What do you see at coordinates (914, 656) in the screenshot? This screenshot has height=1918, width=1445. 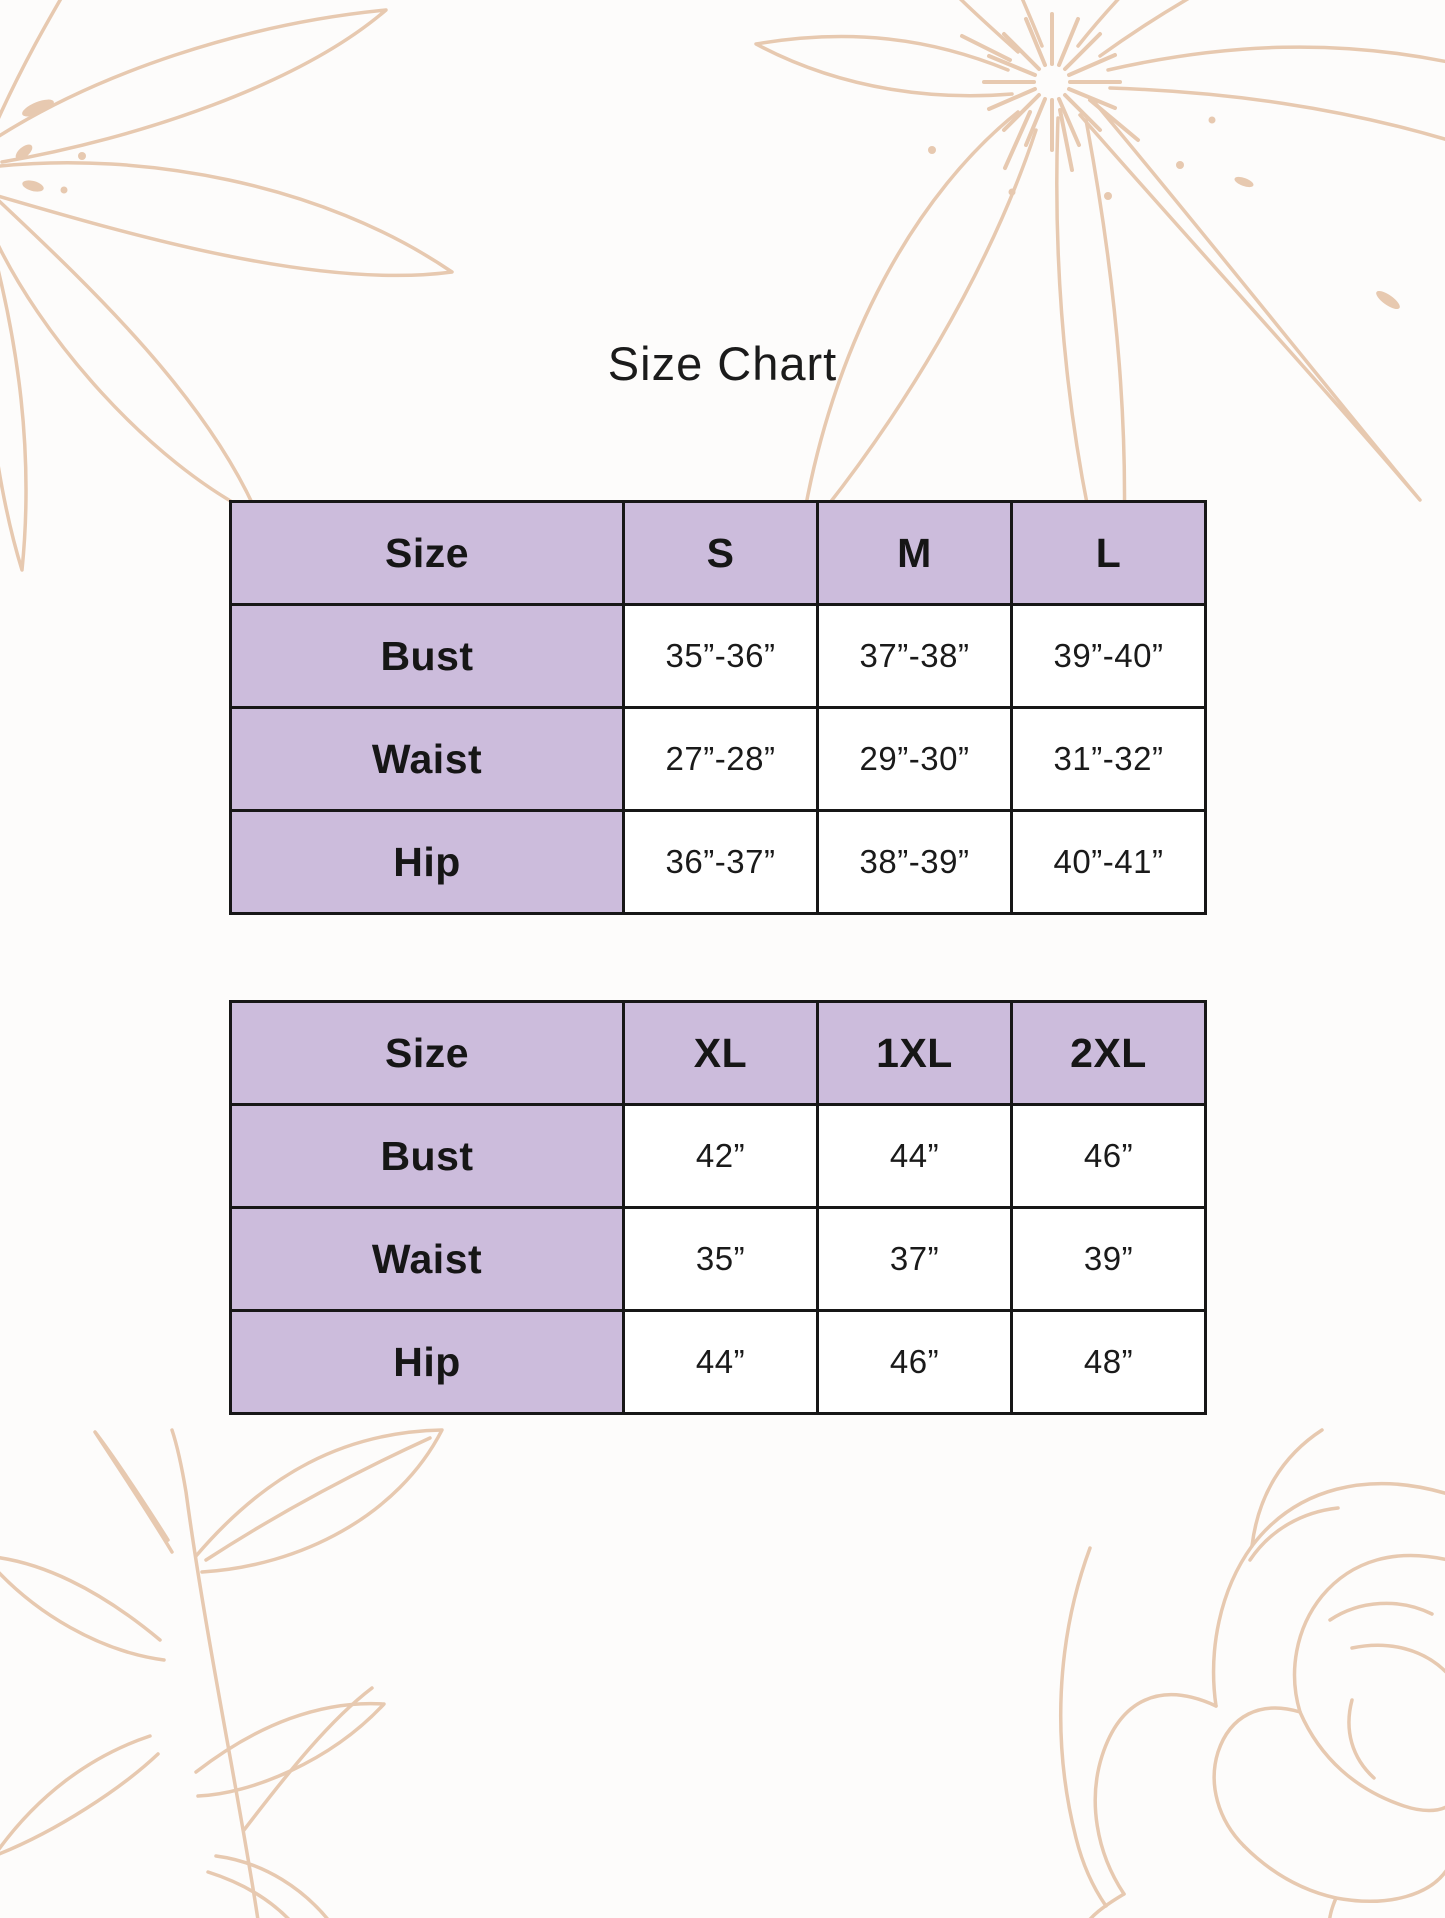 I see `measurement-value-cell: 37”-38”` at bounding box center [914, 656].